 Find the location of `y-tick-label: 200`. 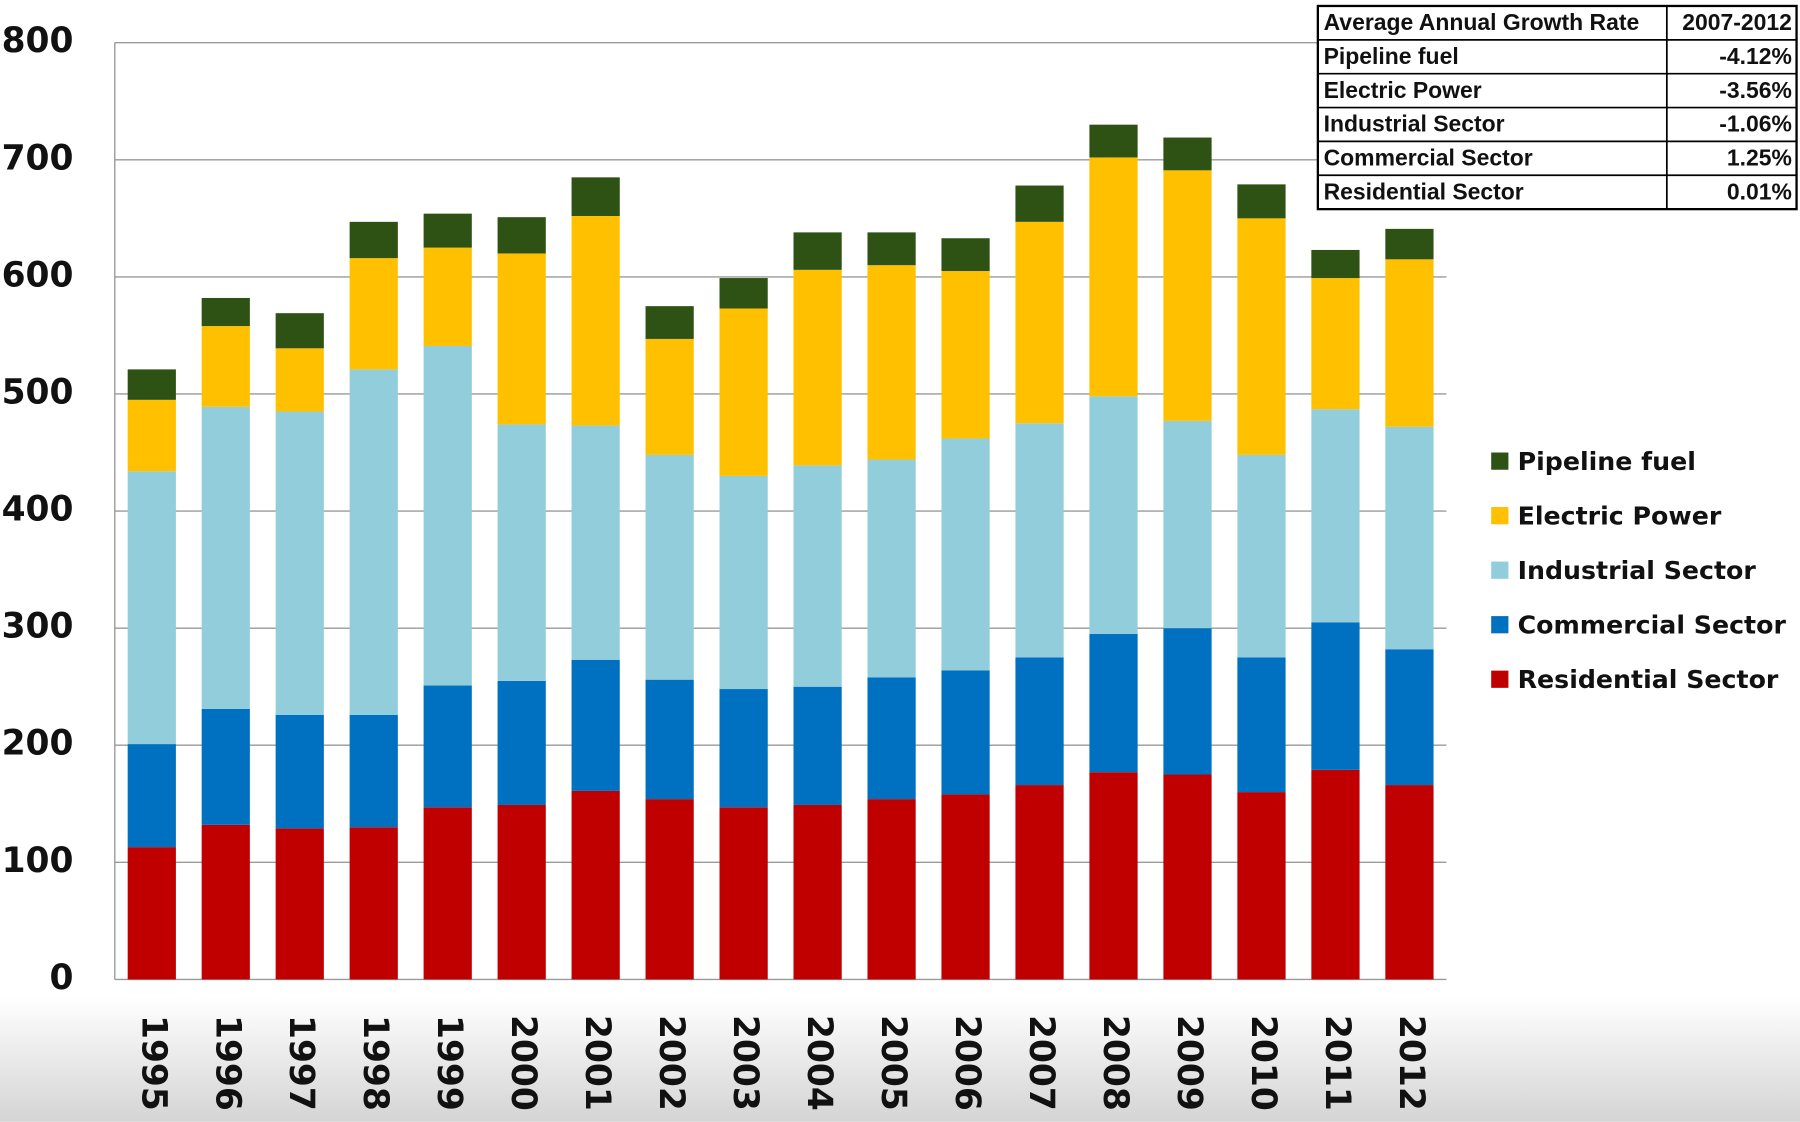

y-tick-label: 200 is located at coordinates (38, 744).